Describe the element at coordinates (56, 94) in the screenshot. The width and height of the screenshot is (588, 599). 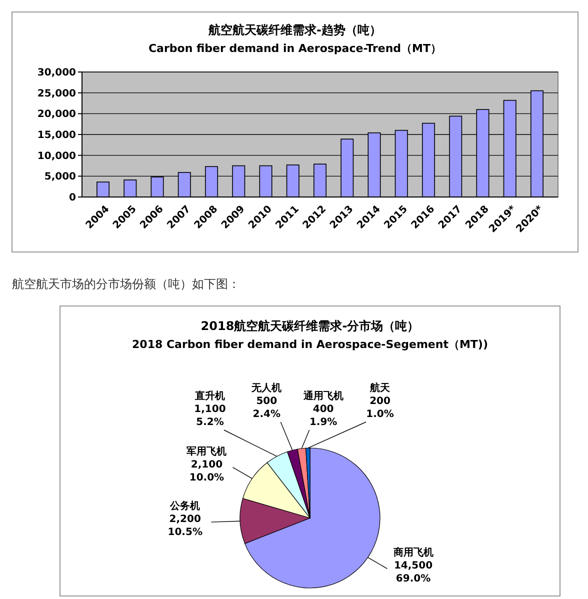
I see `y-tick-label: 25,000` at that location.